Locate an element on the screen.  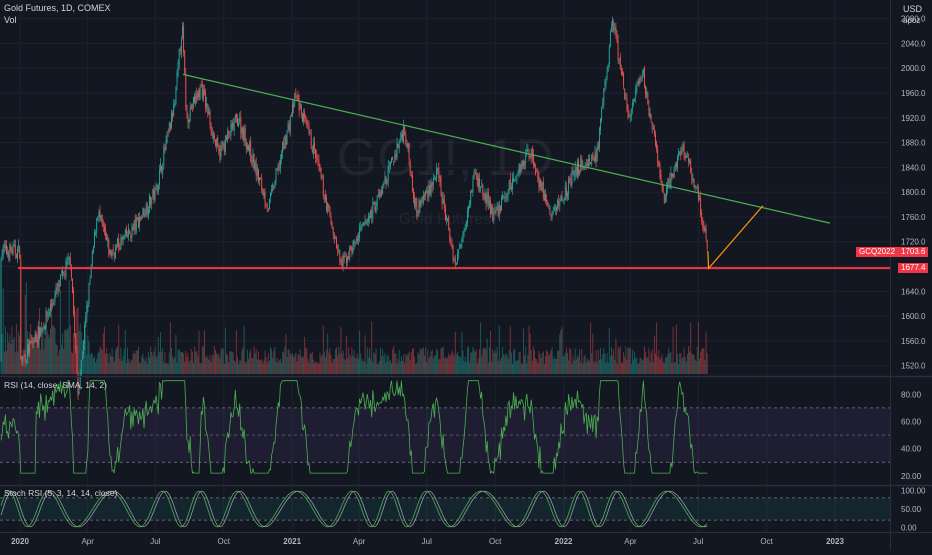
scale-mode-label: apoz is located at coordinates (912, 20).